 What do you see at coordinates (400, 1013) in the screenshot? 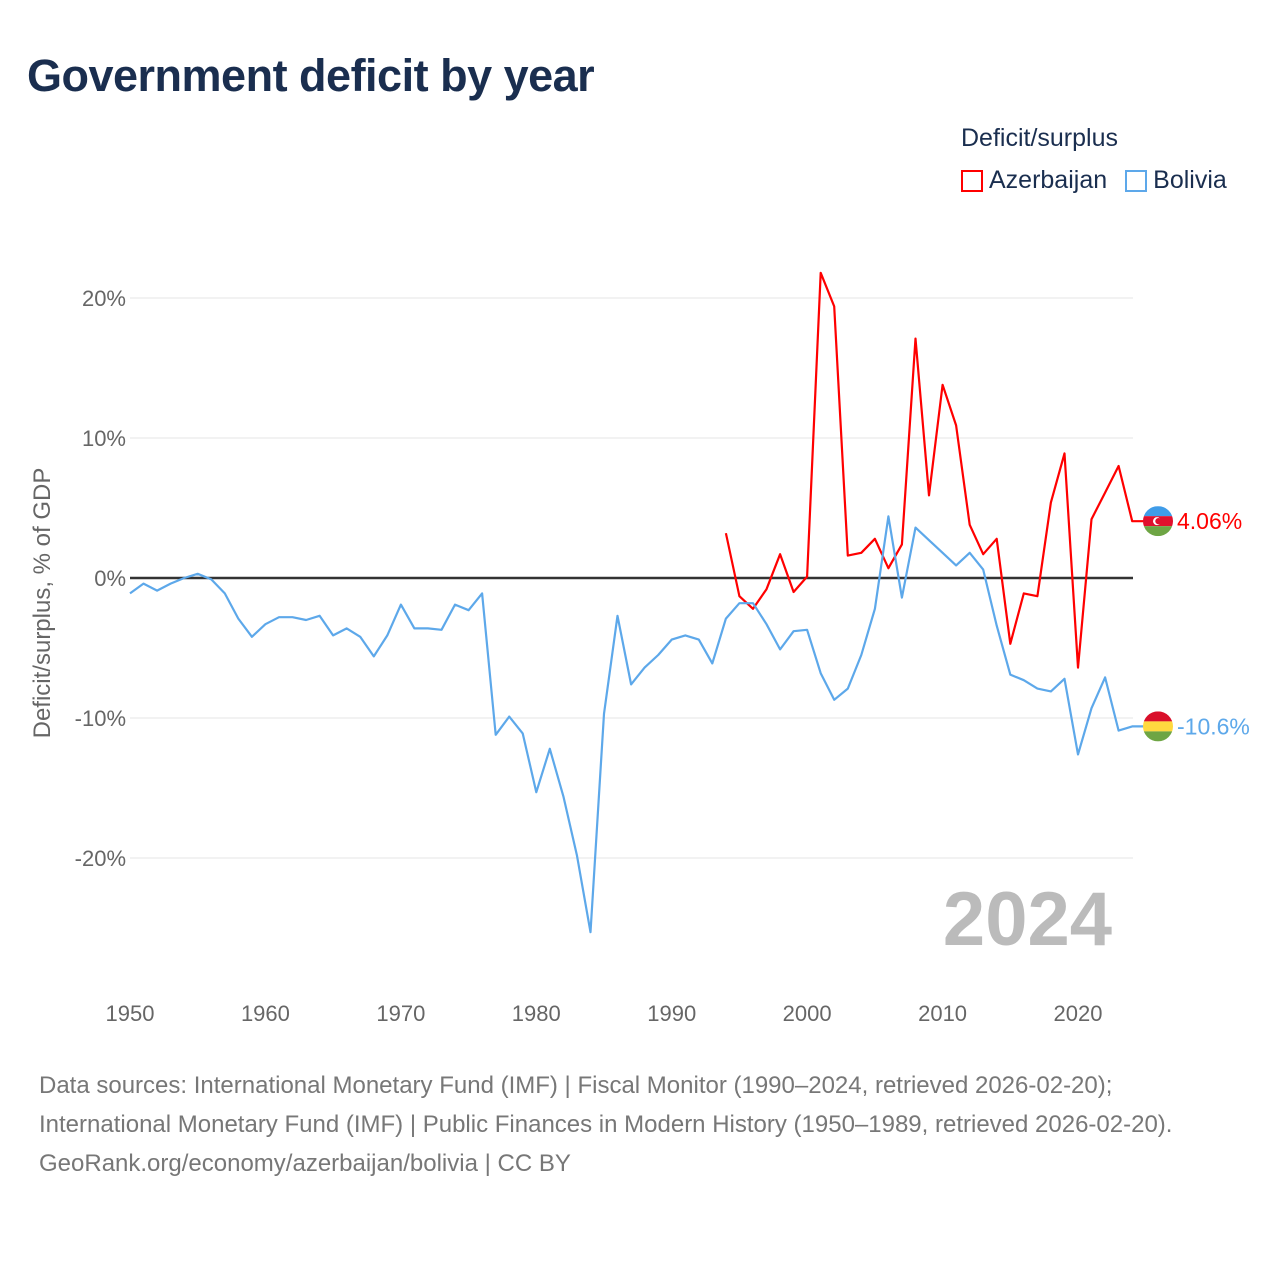
I see `x-tick-label: 1970` at bounding box center [400, 1013].